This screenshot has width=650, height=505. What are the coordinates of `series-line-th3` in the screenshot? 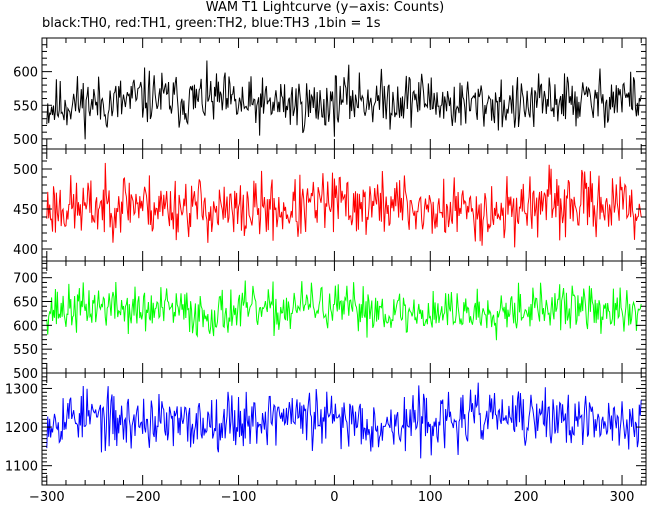 It's located at (344, 420).